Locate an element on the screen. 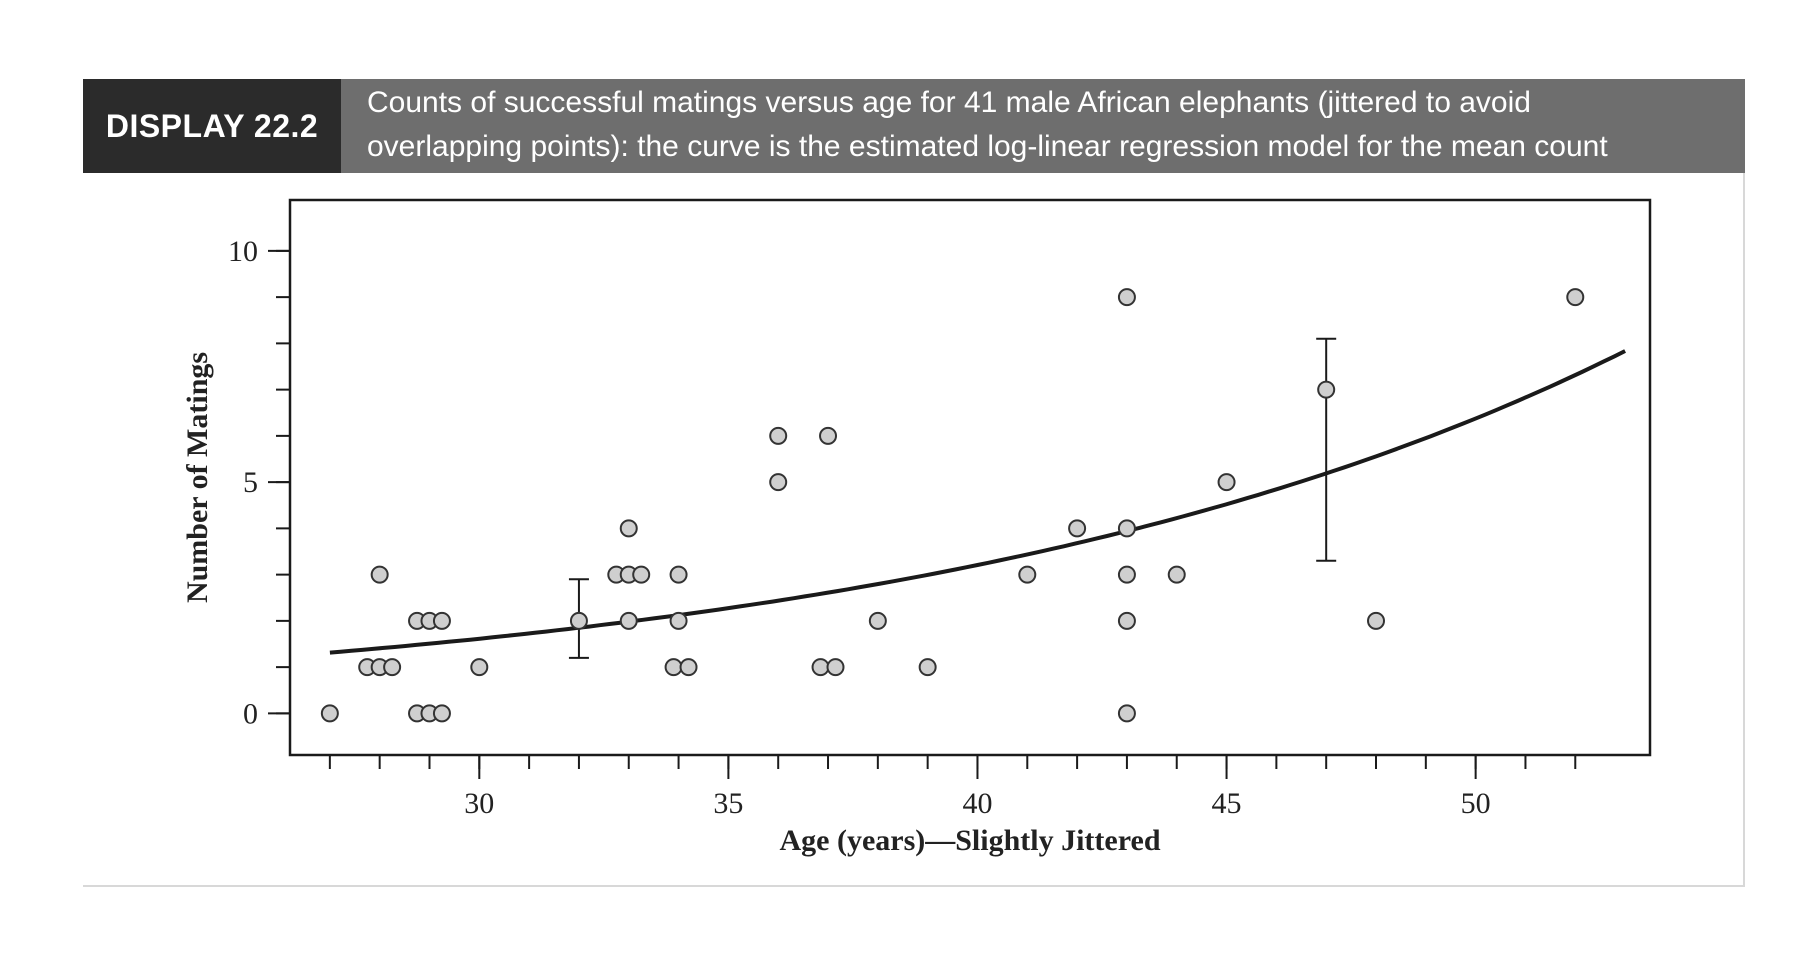  x-tick-label: 50 is located at coordinates (1476, 803).